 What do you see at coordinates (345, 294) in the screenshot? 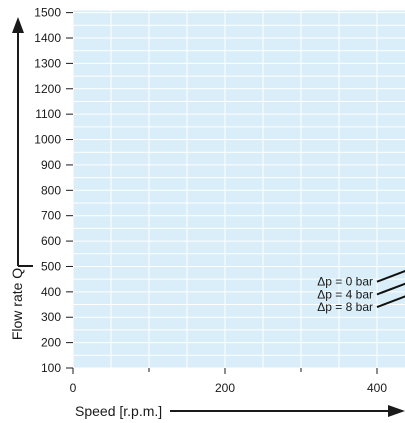
I see `series-label: Δp = 4 bar` at bounding box center [345, 294].